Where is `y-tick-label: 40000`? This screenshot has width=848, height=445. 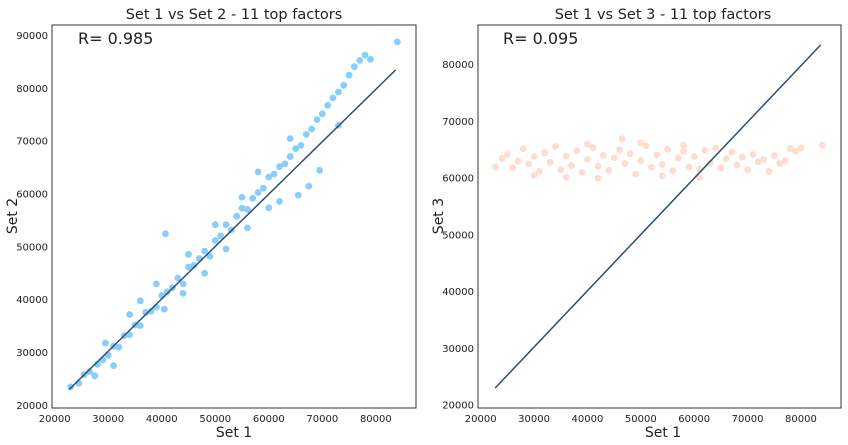
y-tick-label: 40000 is located at coordinates (458, 292).